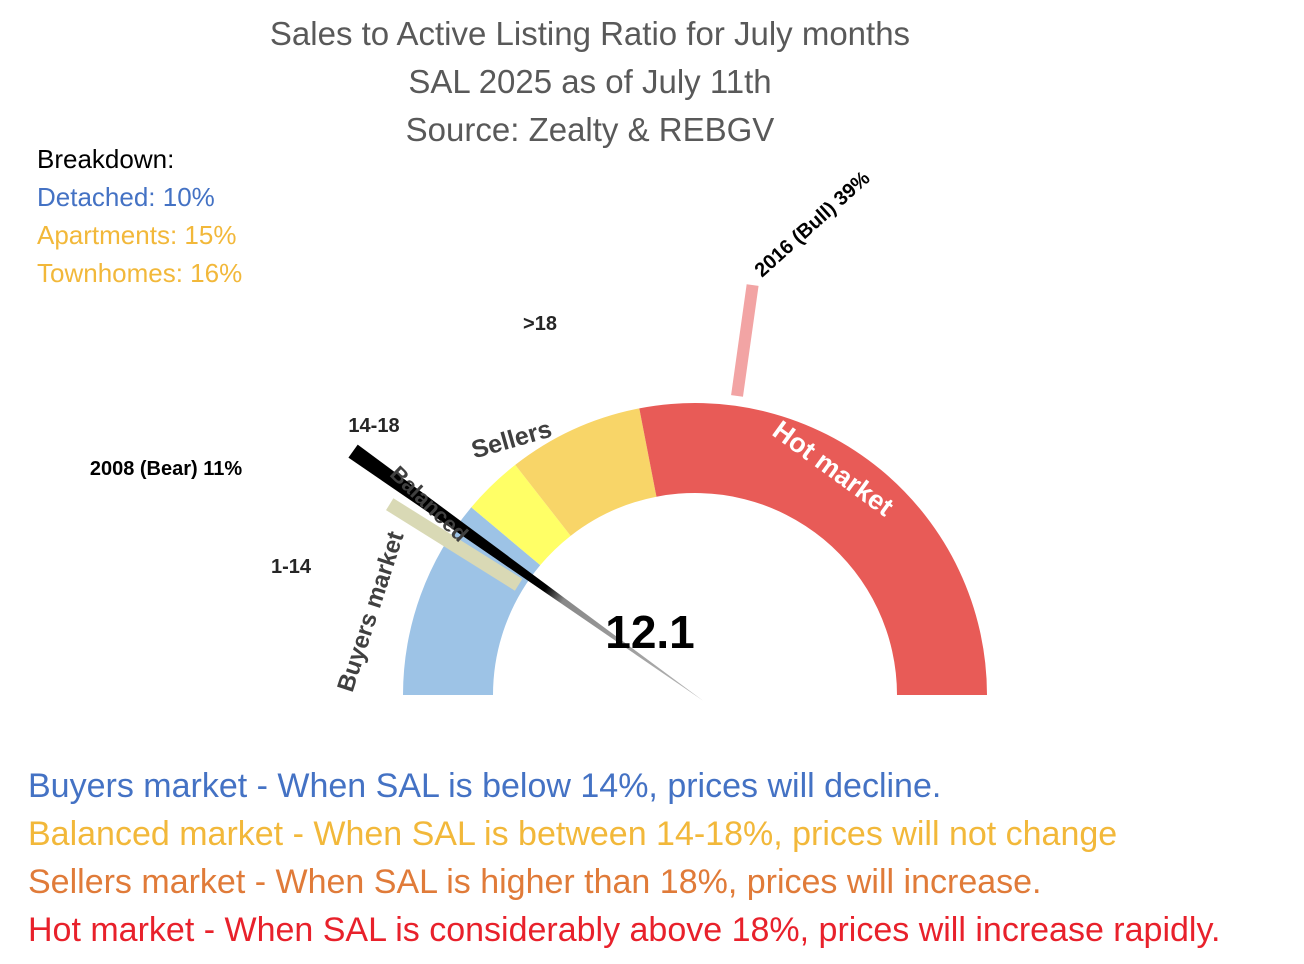 The height and width of the screenshot is (964, 1304). What do you see at coordinates (291, 567) in the screenshot?
I see `range-label-1-14: 1-14` at bounding box center [291, 567].